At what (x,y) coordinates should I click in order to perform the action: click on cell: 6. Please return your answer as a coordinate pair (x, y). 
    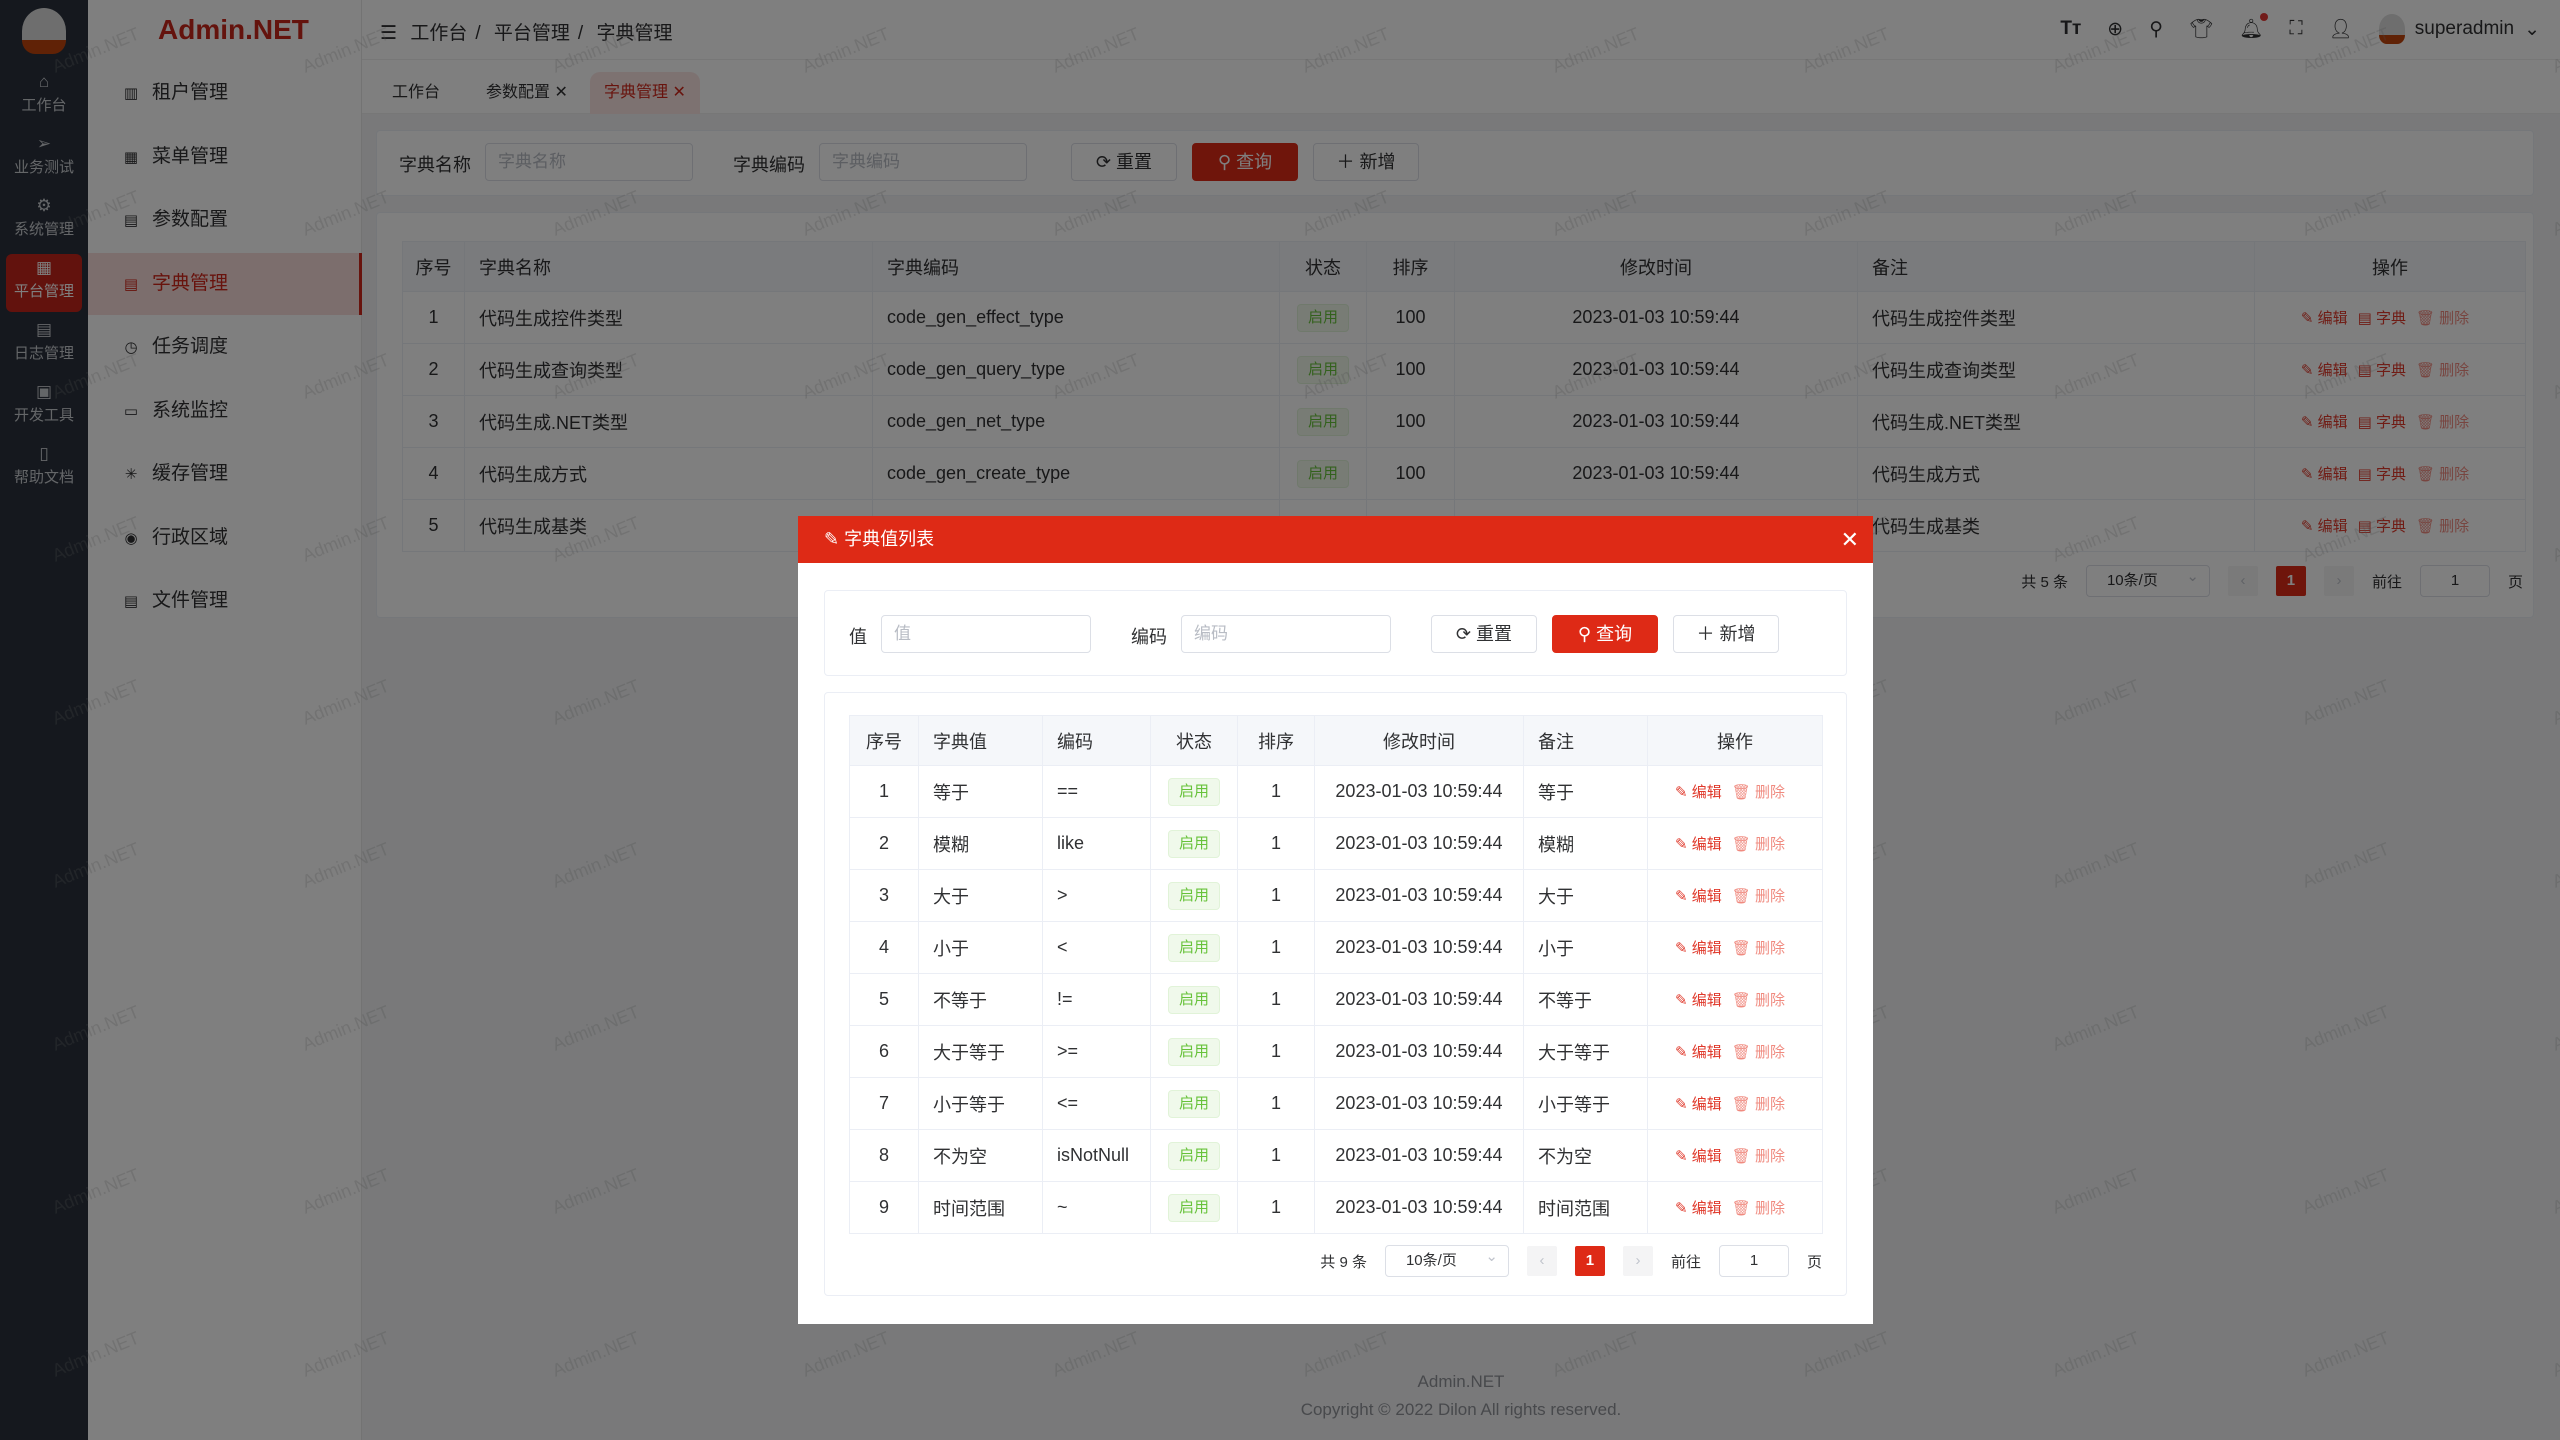
    Looking at the image, I should click on (884, 1051).